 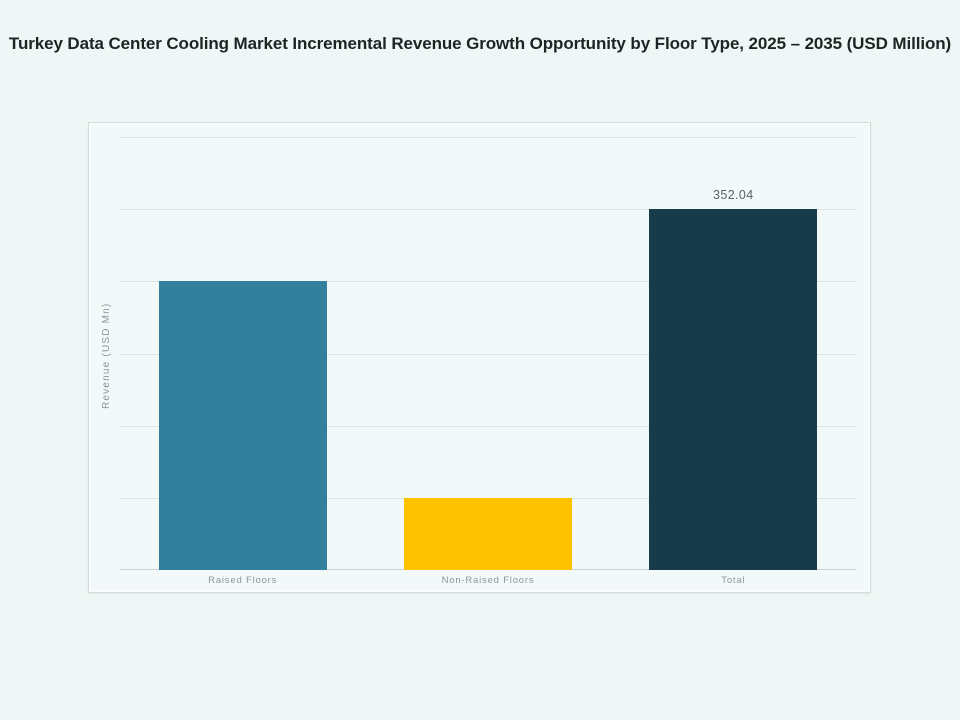 What do you see at coordinates (106, 356) in the screenshot?
I see `y-axis-label: Revenue (USD Mn)` at bounding box center [106, 356].